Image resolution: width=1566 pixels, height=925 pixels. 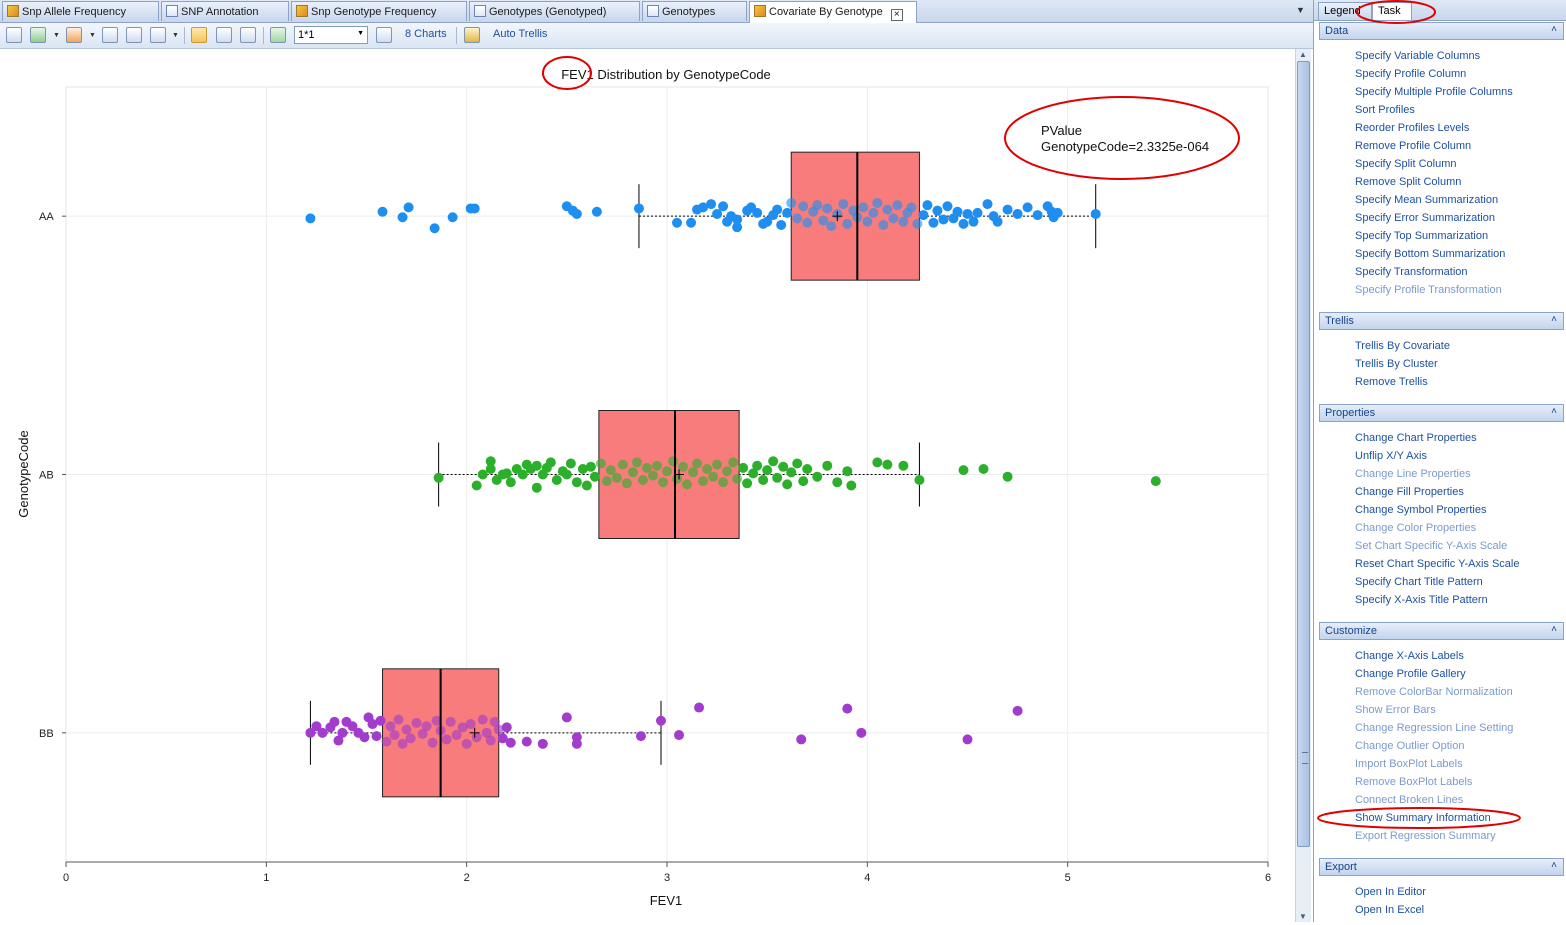 What do you see at coordinates (1409, 492) in the screenshot?
I see `task-link: Change Fill Properties` at bounding box center [1409, 492].